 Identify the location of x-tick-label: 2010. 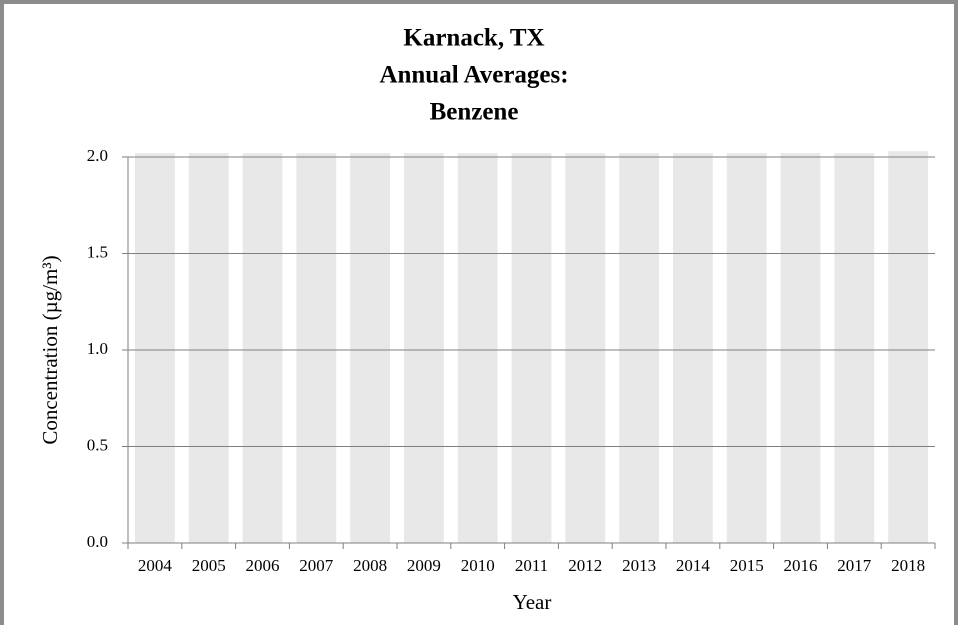
(478, 565).